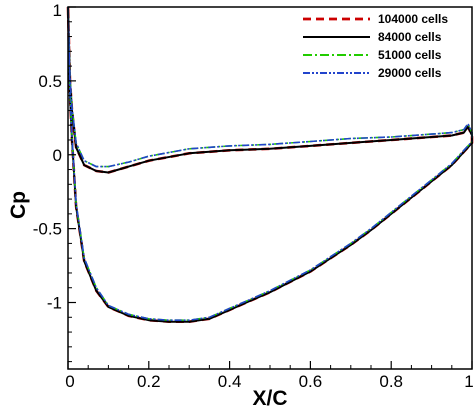  I want to click on x-tick-label-1: 0.2, so click(149, 381).